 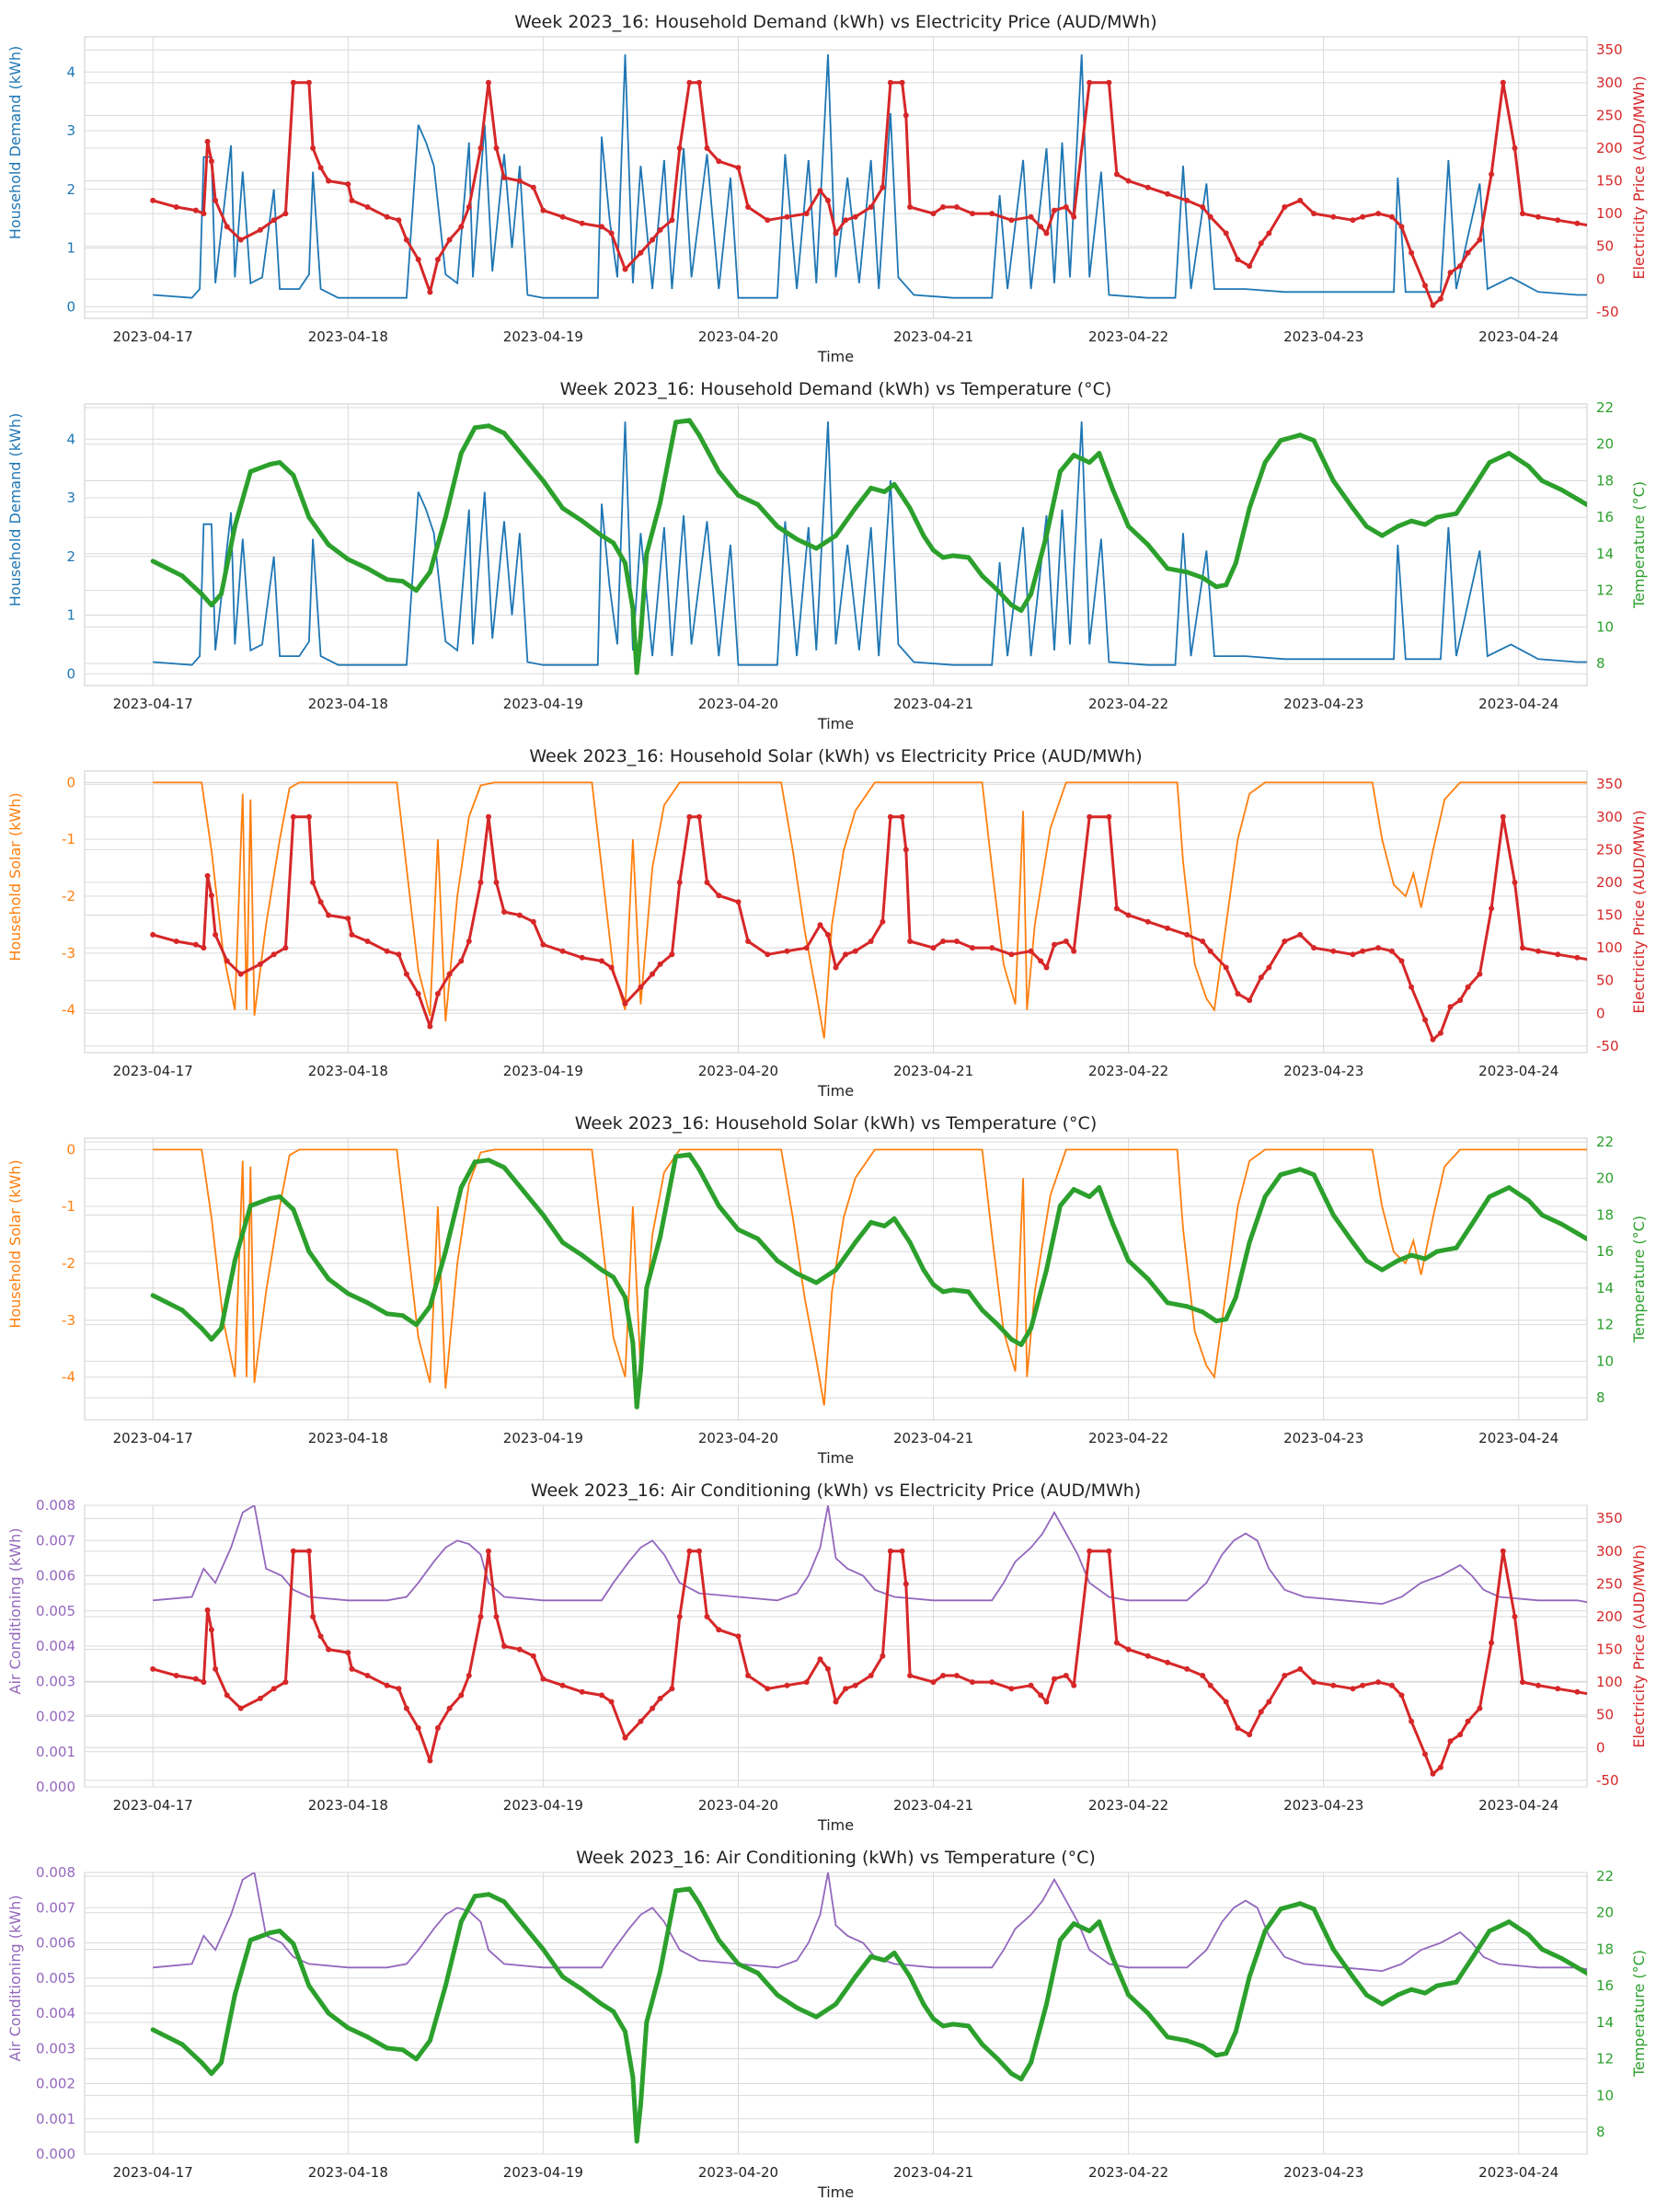 What do you see at coordinates (55, 2084) in the screenshot?
I see `left-y-tick-label: 0.002` at bounding box center [55, 2084].